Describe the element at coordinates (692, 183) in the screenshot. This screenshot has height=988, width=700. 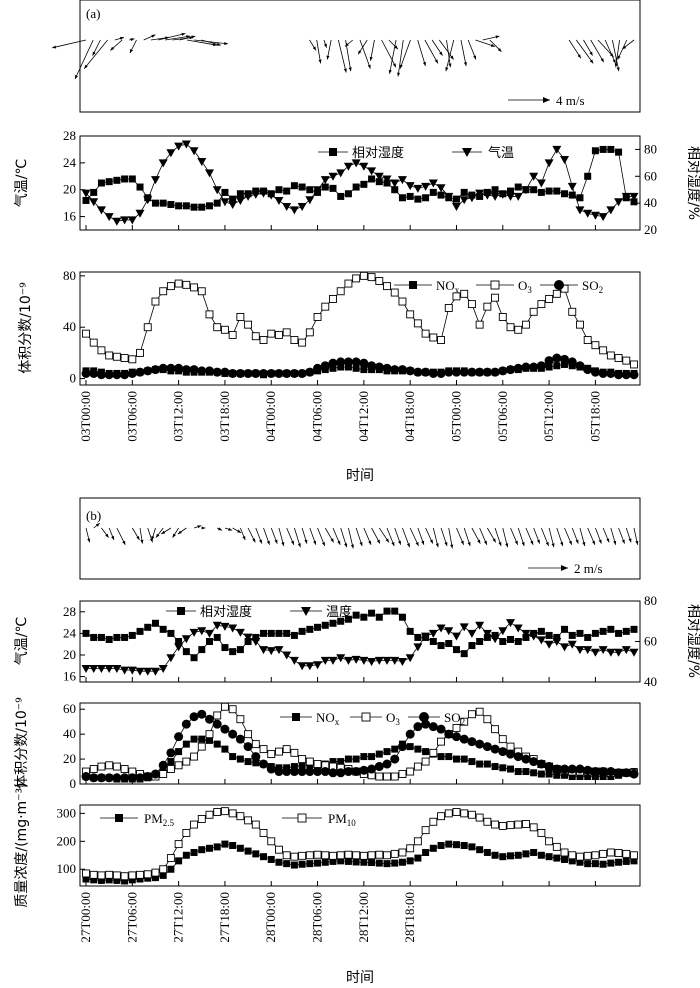
I see `panel-a-rh-axis-label: 相对湿度/%` at that location.